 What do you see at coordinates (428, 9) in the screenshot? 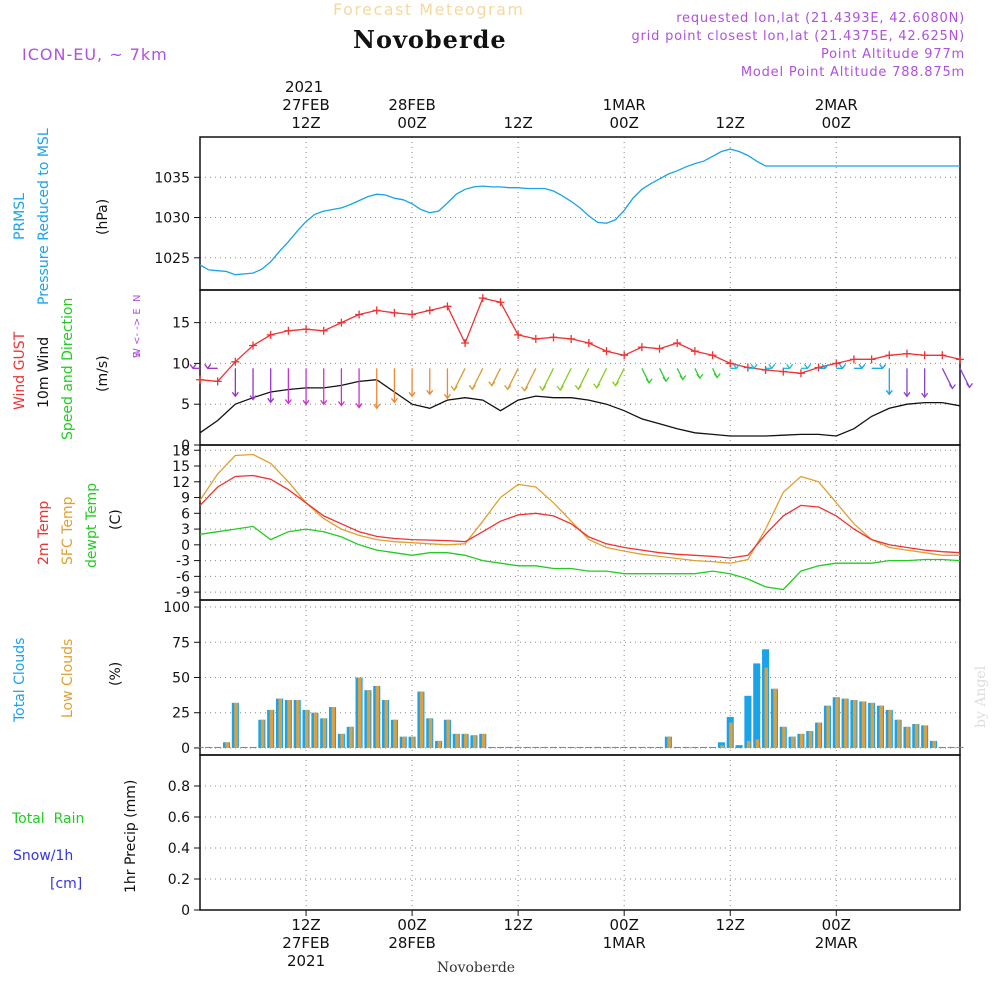
I see `faded-title: Forecast Meteogram` at bounding box center [428, 9].